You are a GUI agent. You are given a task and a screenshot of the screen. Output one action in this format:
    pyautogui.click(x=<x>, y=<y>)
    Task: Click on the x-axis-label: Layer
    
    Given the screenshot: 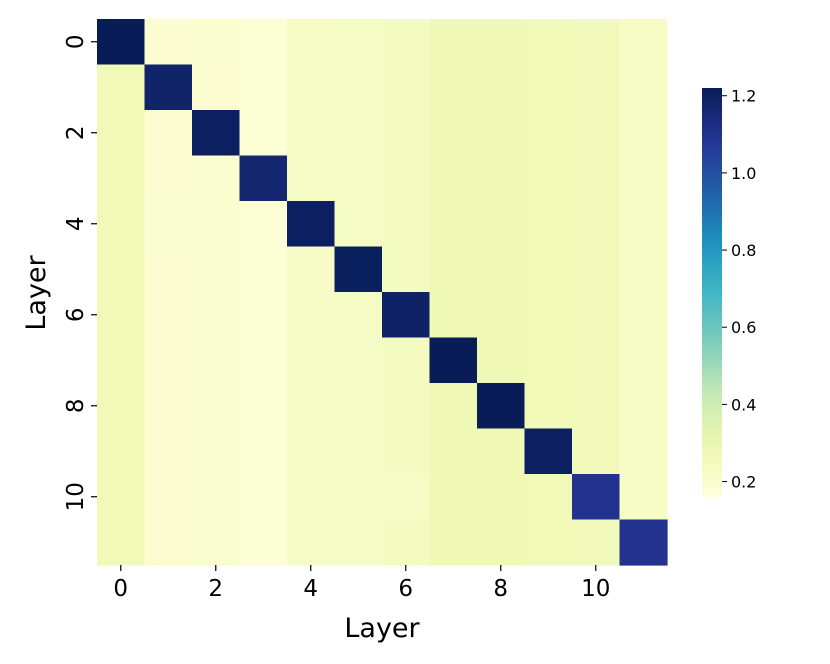 What is the action you would take?
    pyautogui.click(x=382, y=628)
    